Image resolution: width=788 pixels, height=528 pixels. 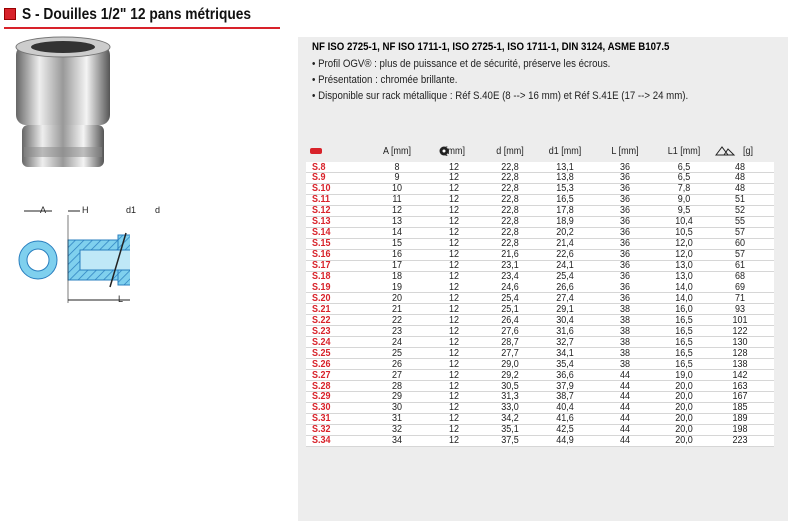 I want to click on value-cell: 29,0, so click(x=510, y=364).